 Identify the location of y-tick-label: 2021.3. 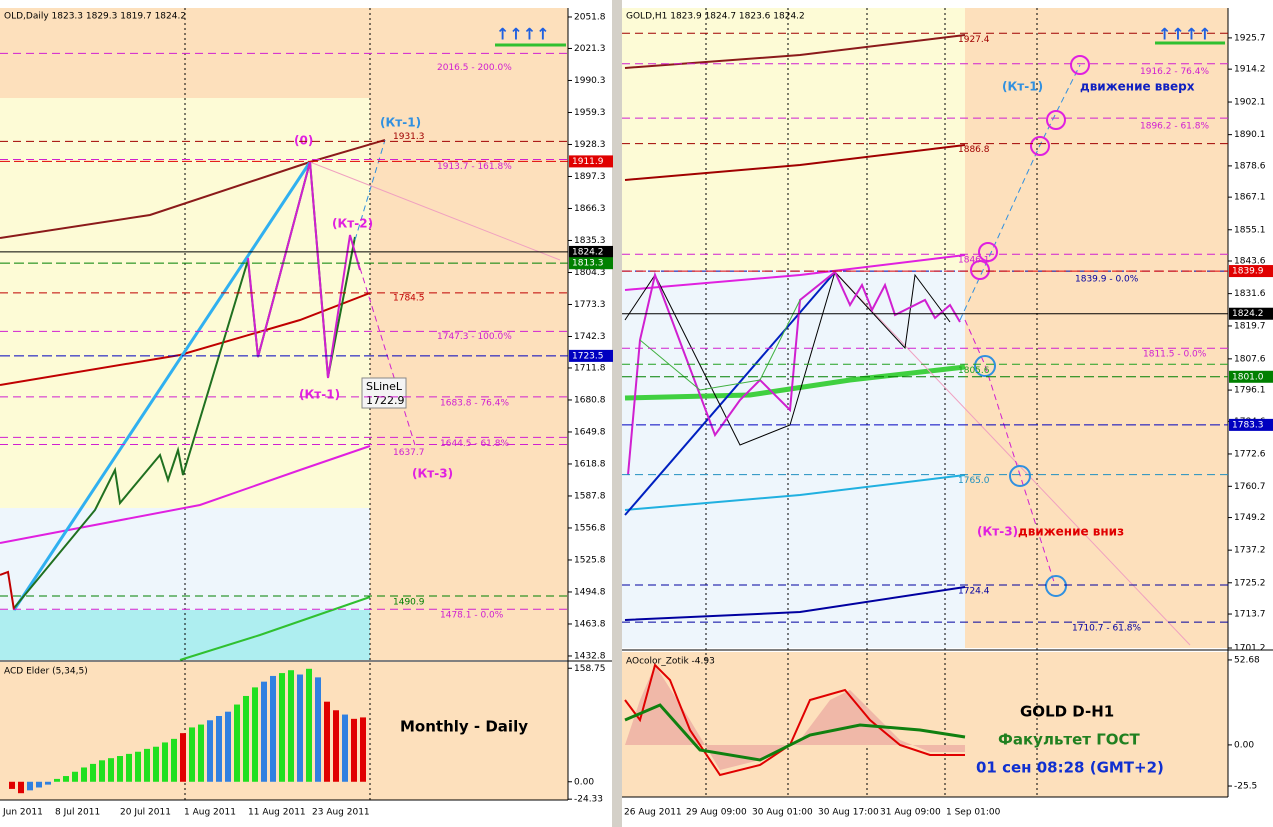
(590, 49).